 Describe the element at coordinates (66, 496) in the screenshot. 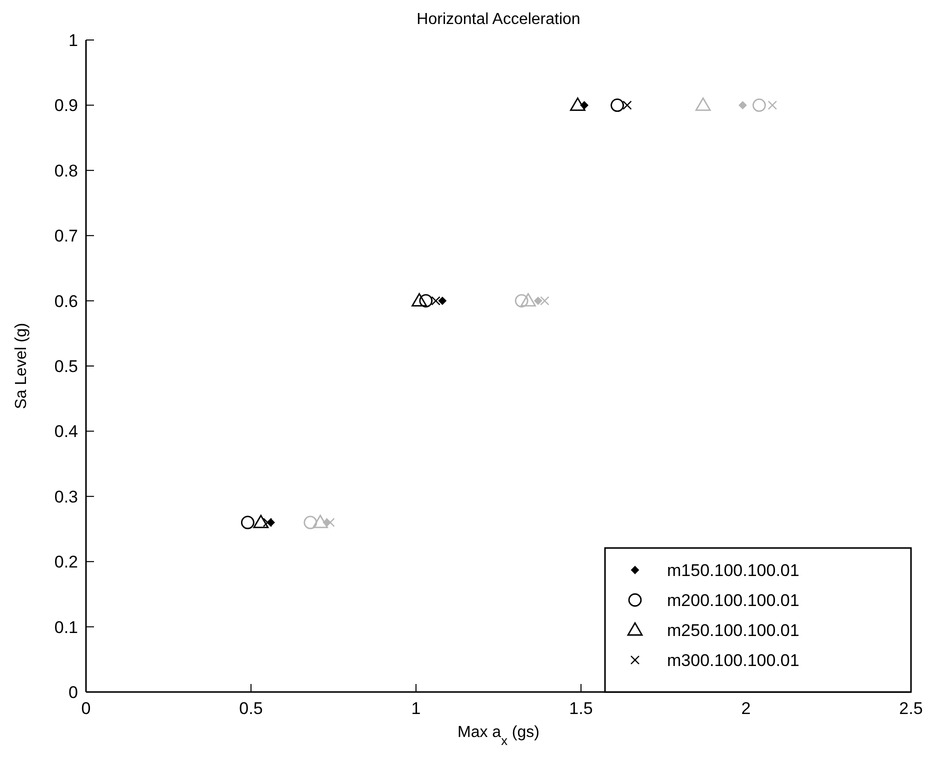

I see `y-tick-label: 0.3` at that location.